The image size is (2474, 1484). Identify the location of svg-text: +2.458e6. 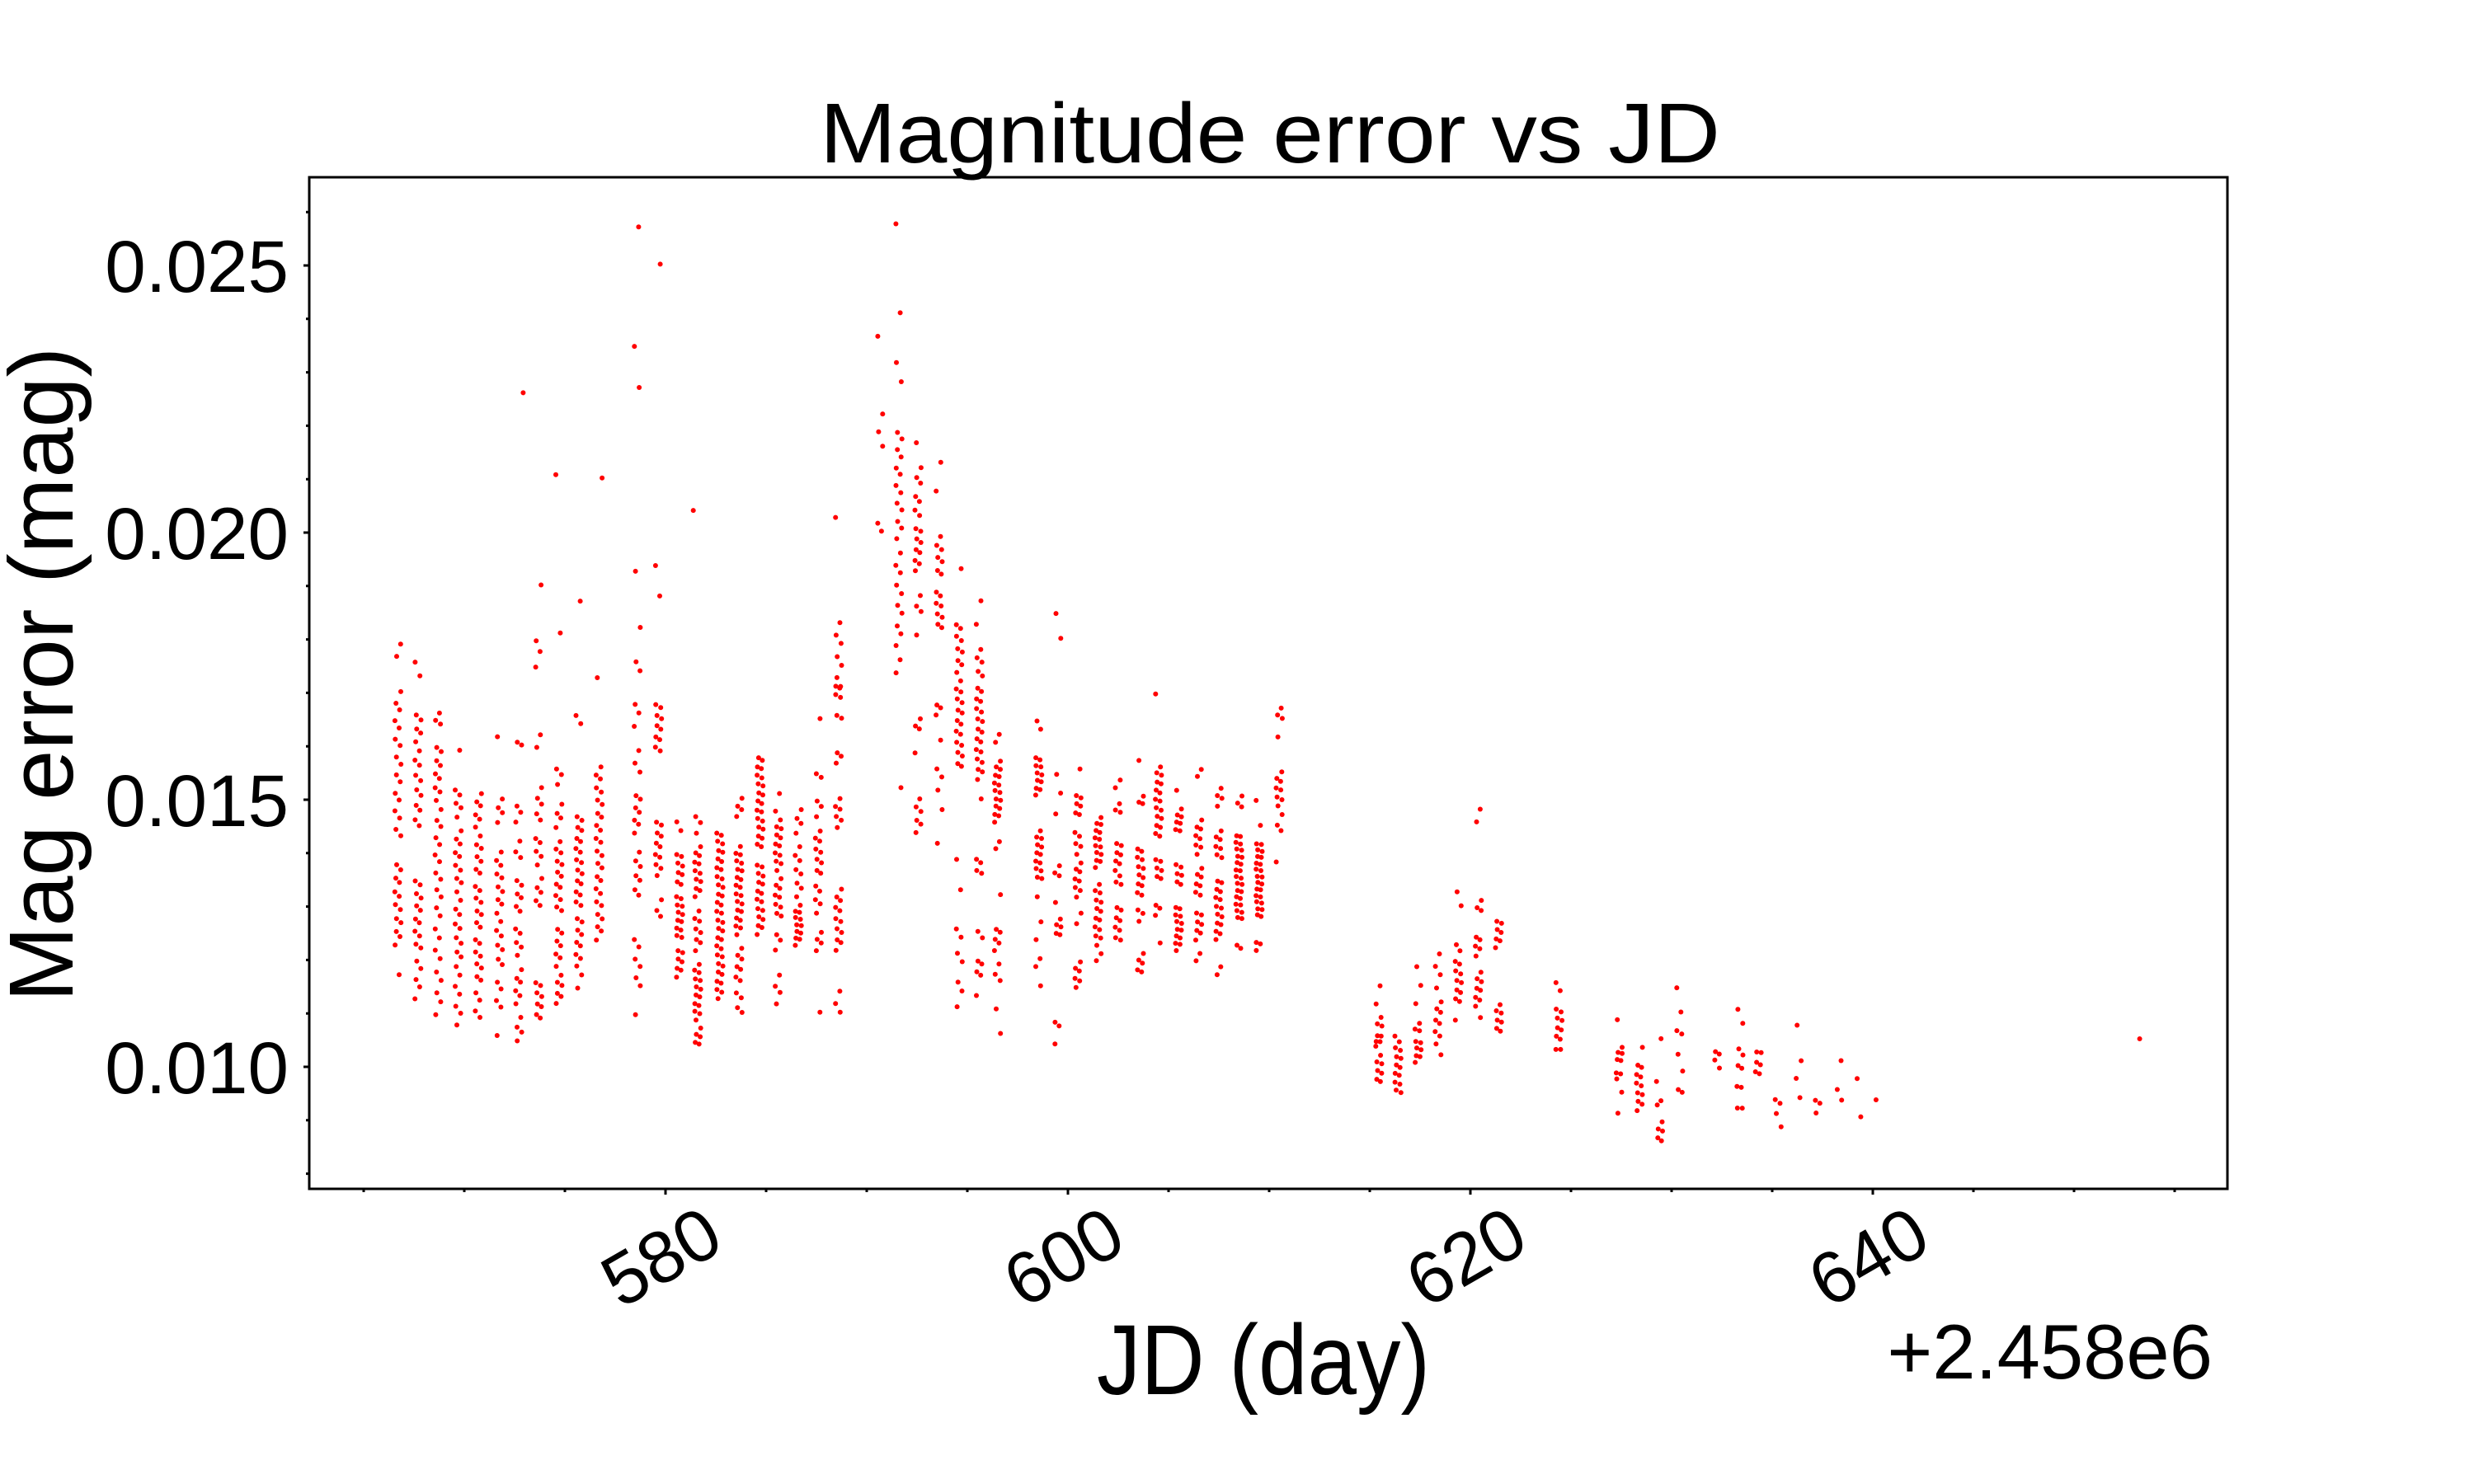
(2050, 1351).